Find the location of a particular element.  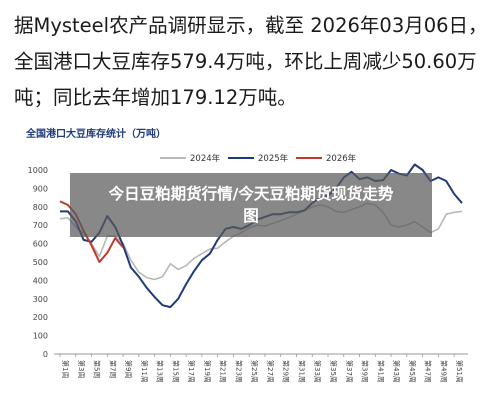

y-tick-label: 300 is located at coordinates (40, 299).